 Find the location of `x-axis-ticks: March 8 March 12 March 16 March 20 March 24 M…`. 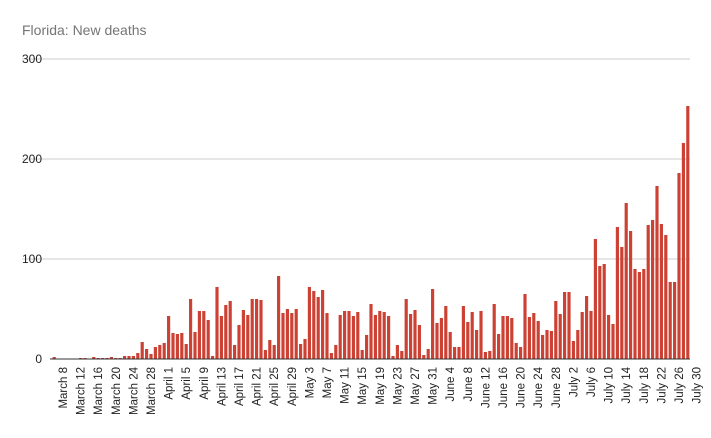

x-axis-ticks: March 8 March 12 March 16 March 20 March 24 M… is located at coordinates (381, 390).